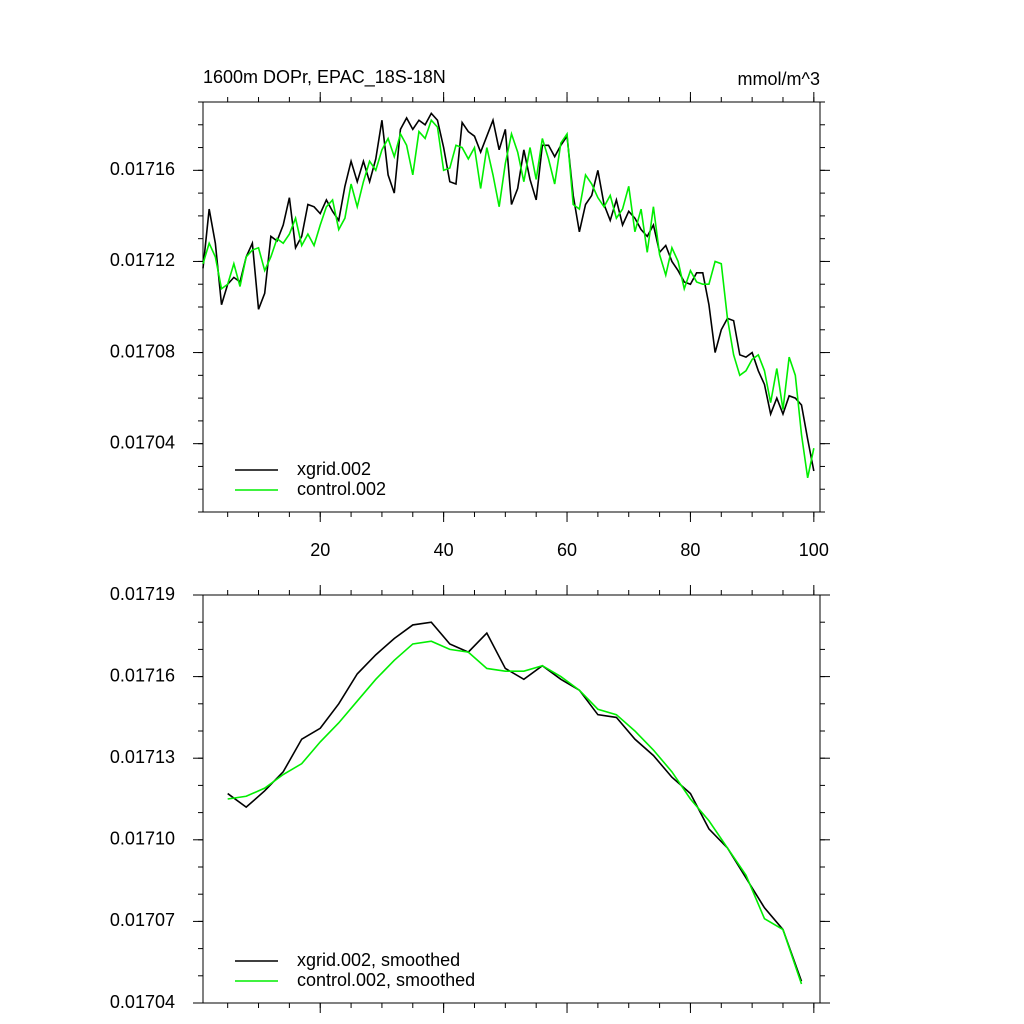  I want to click on chart-title: 1600m DOPr, EPAC_18S-18N, so click(324, 77).